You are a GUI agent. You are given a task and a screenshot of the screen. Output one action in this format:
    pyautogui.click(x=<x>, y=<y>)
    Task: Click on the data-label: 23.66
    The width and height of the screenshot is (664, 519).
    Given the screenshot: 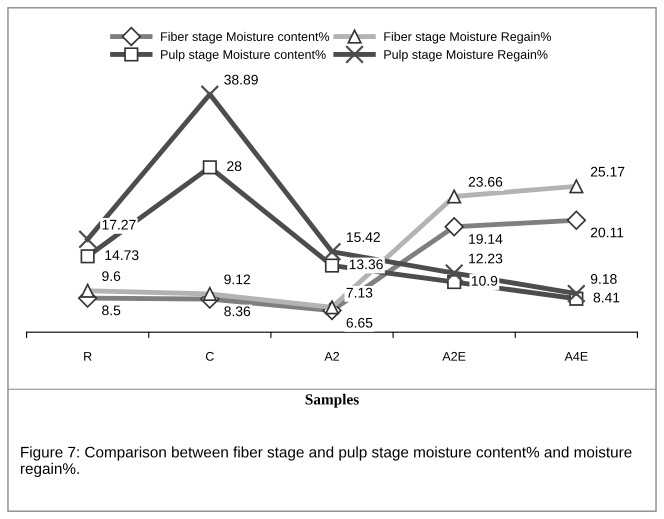 What is the action you would take?
    pyautogui.click(x=485, y=181)
    